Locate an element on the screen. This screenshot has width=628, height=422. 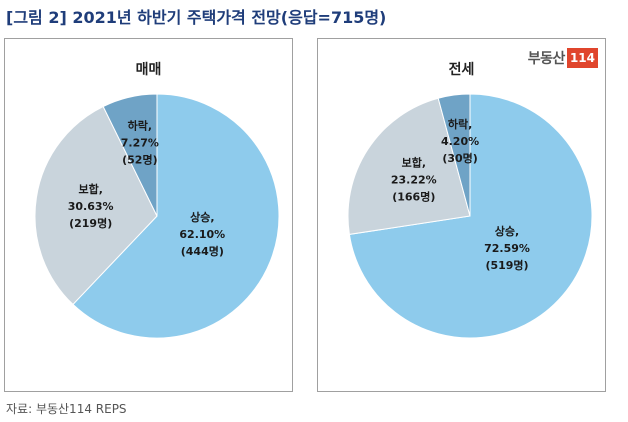
brand-logo: 부동산 114 is located at coordinates (563, 58).